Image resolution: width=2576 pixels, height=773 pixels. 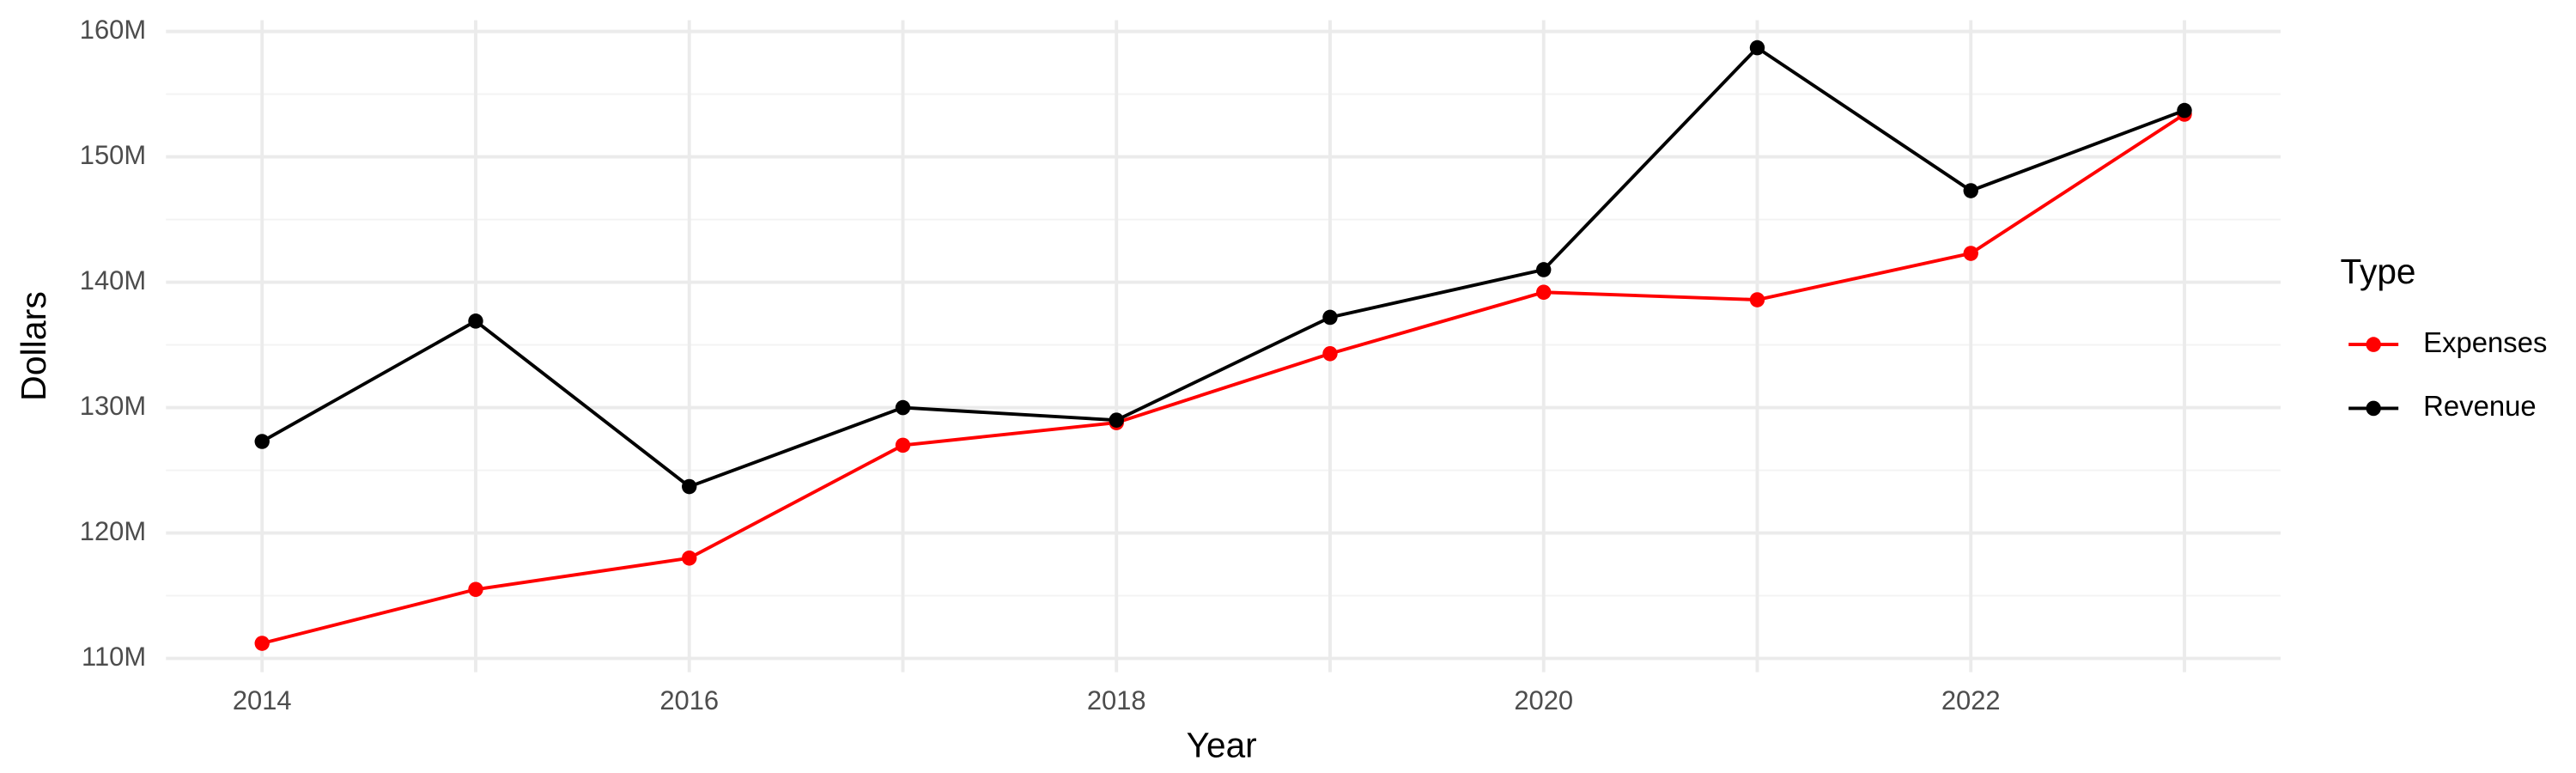 What do you see at coordinates (262, 700) in the screenshot?
I see `x-tick-label: 2014` at bounding box center [262, 700].